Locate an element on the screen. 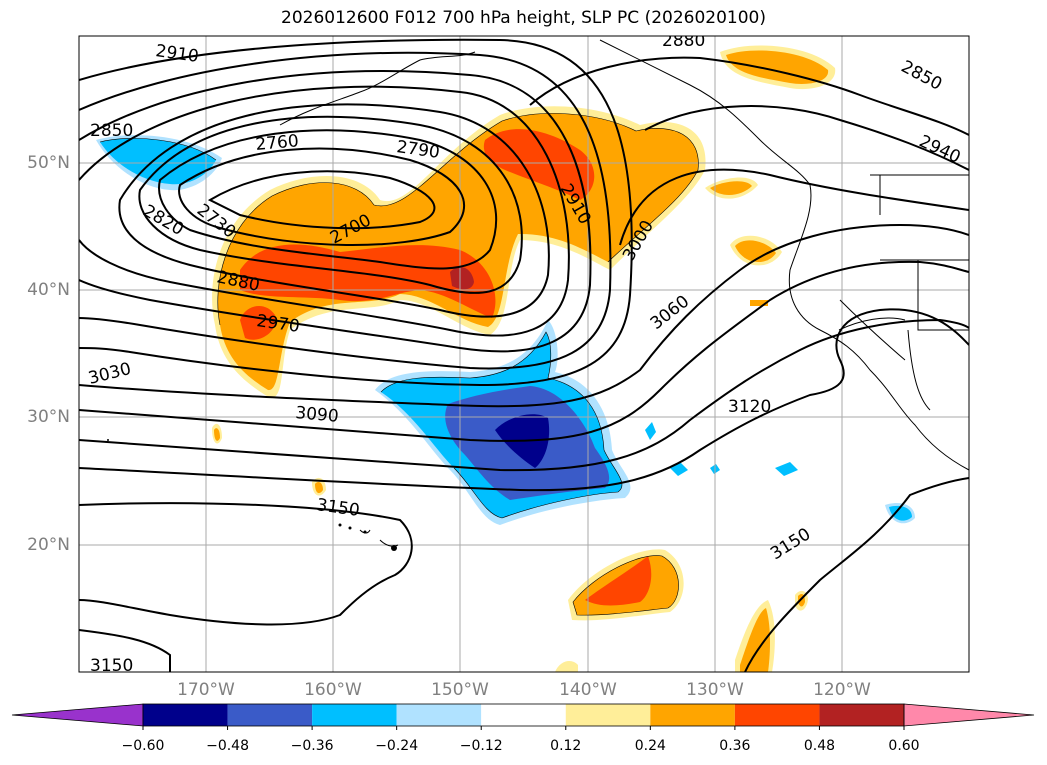  colorbar-tick-label: 0.24 is located at coordinates (650, 746).